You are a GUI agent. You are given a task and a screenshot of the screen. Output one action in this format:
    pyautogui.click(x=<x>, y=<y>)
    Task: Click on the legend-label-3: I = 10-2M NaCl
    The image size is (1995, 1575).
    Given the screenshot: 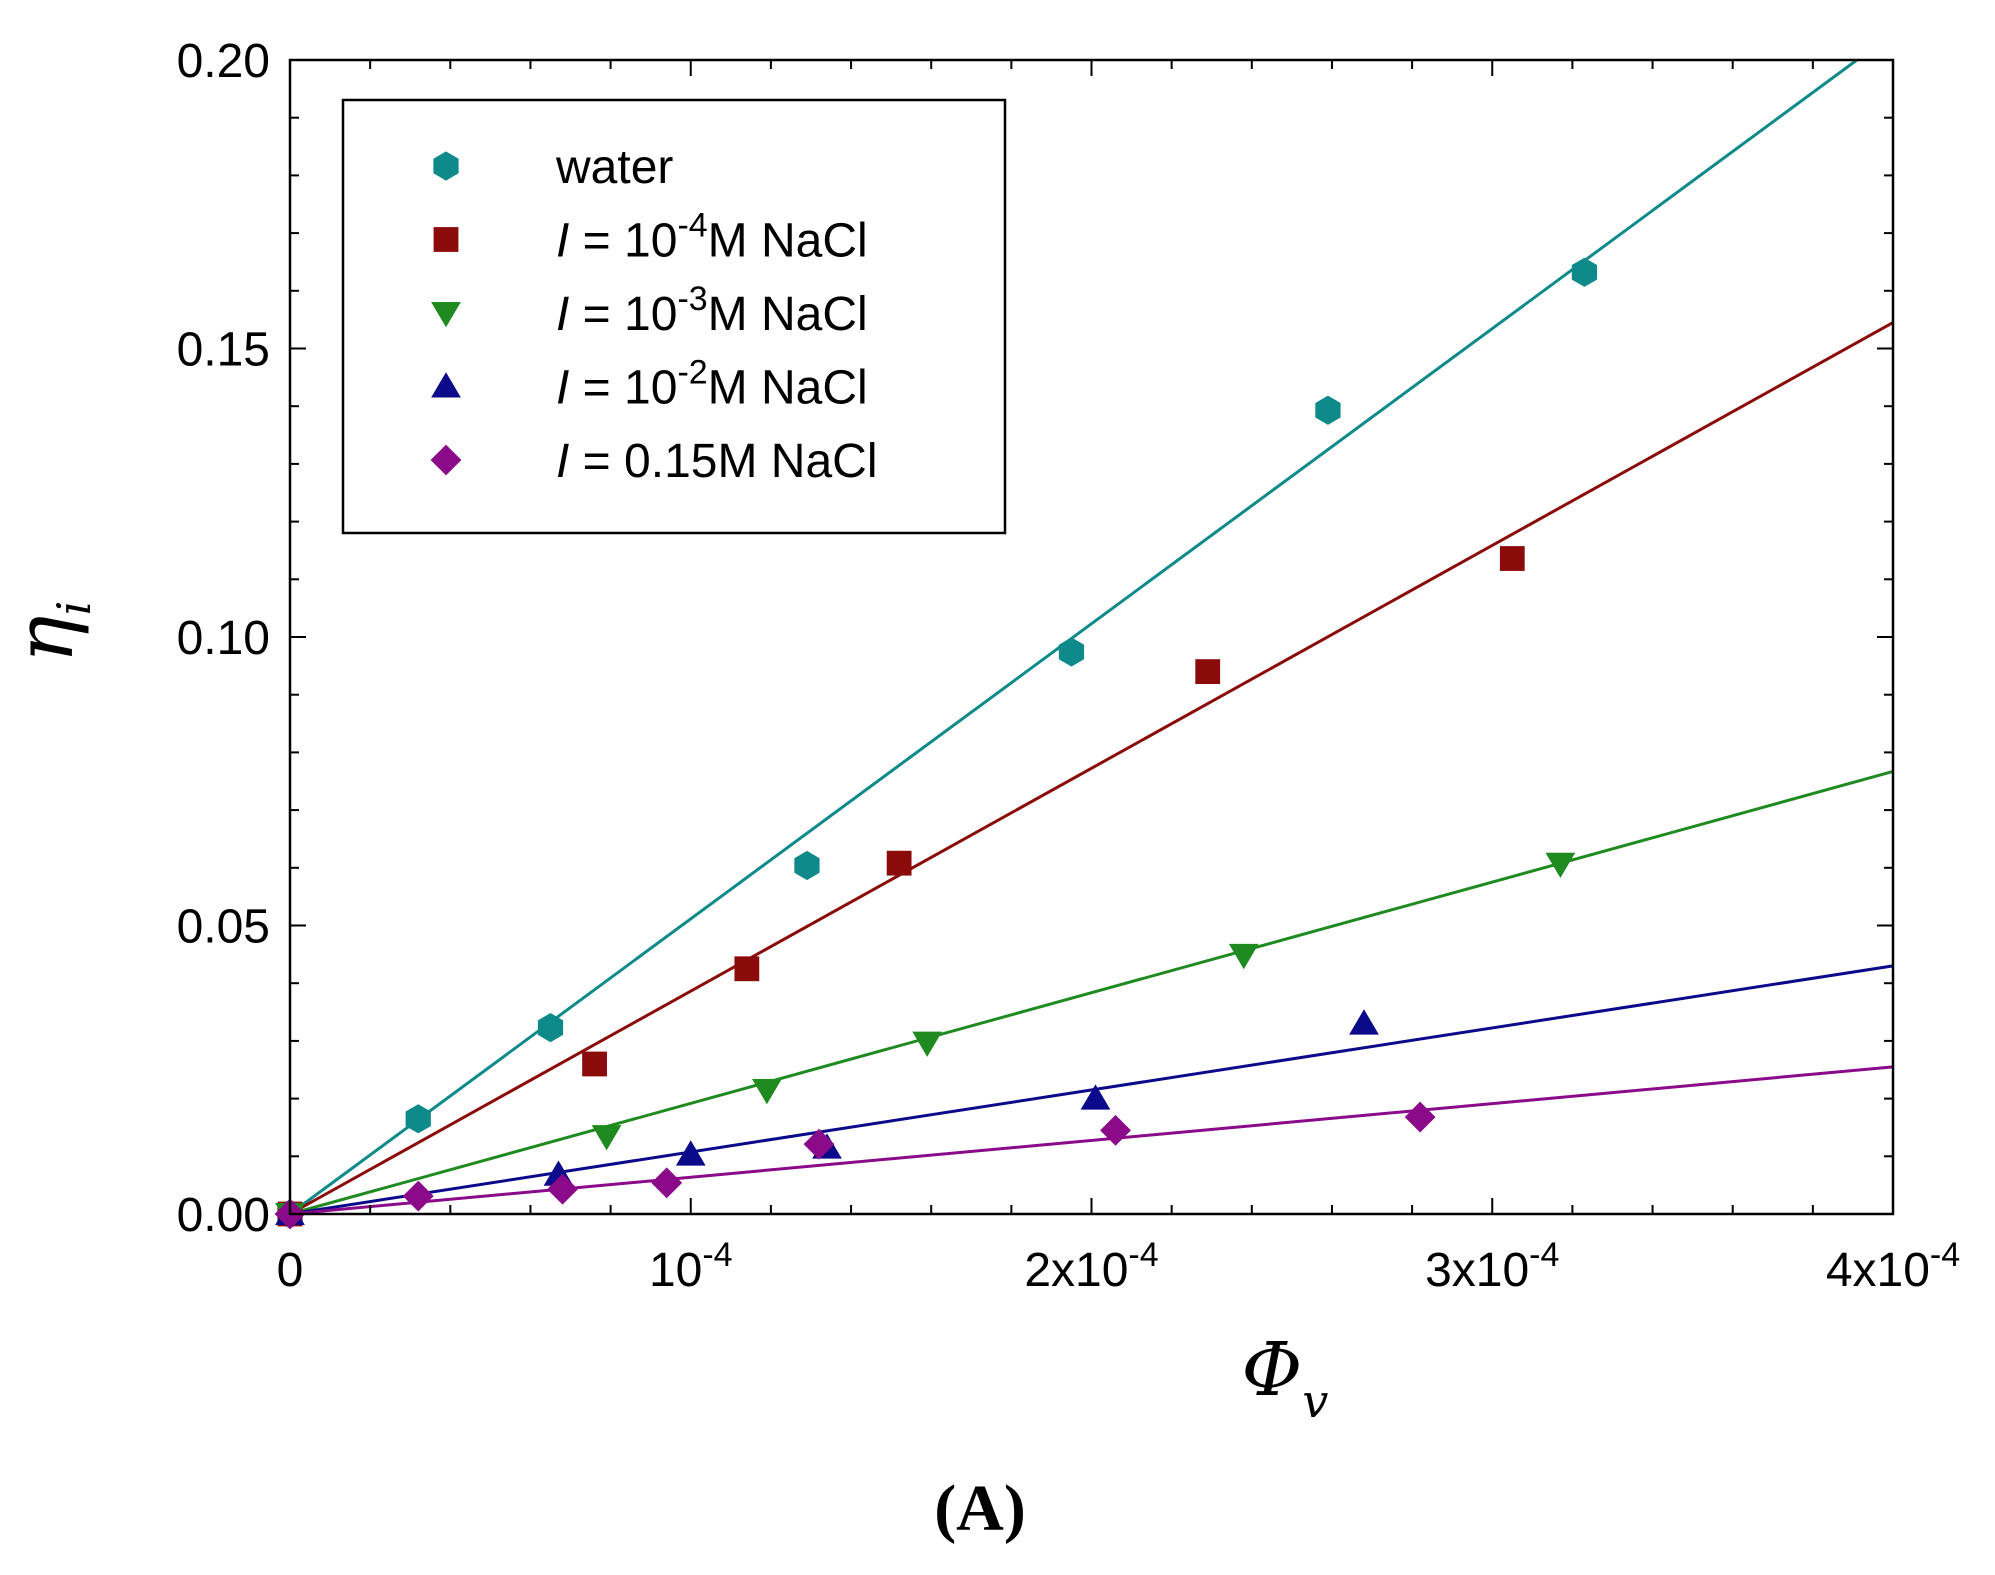 What is the action you would take?
    pyautogui.click(x=712, y=384)
    